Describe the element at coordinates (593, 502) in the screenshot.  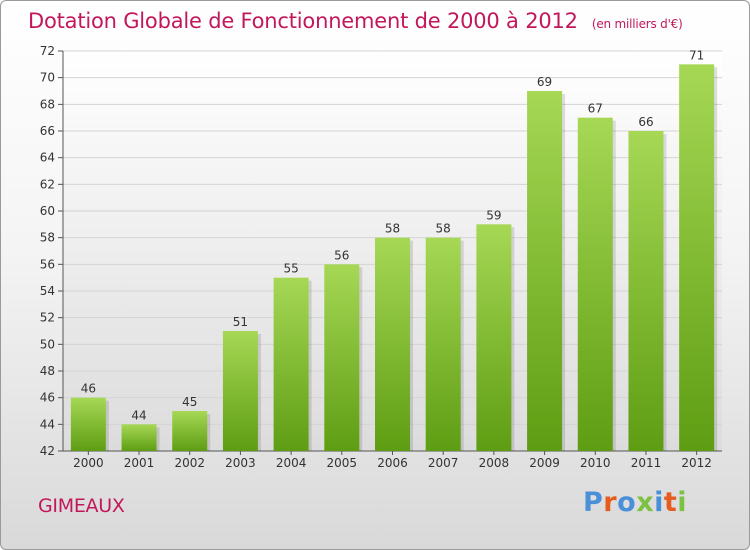
I see `logo-letter: P` at that location.